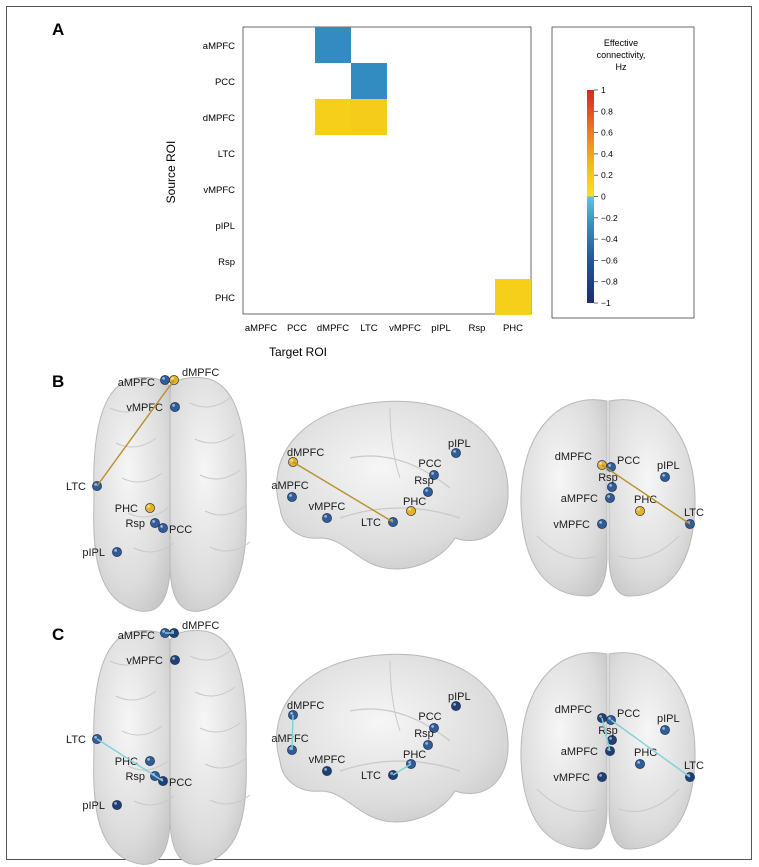 This screenshot has width=759, height=867. Describe the element at coordinates (610, 498) in the screenshot. I see `roi-node-aMPFC` at that location.